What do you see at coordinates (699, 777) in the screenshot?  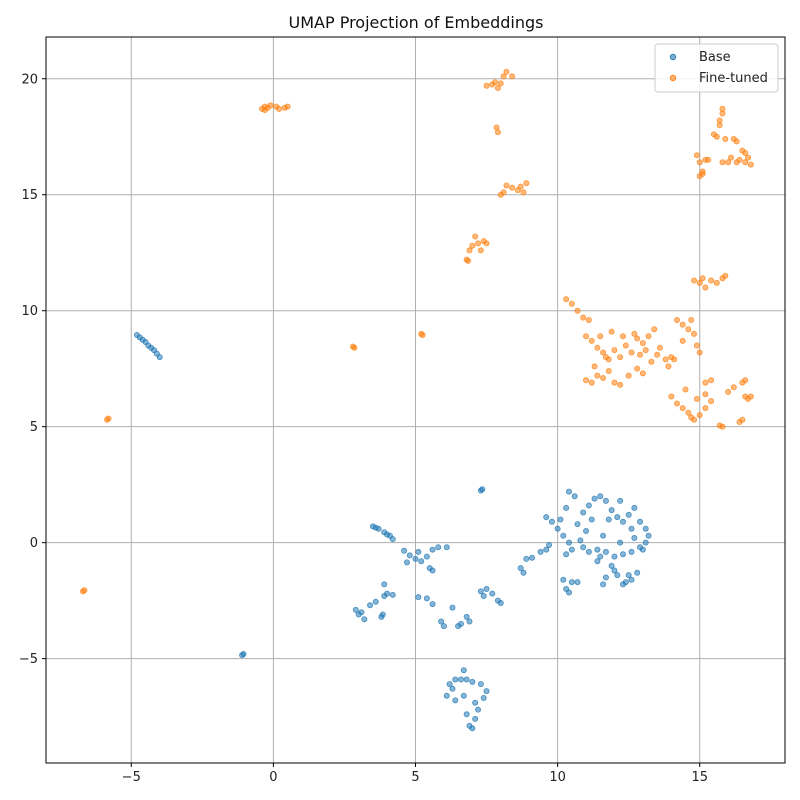 I see `x-tick-label: 15` at bounding box center [699, 777].